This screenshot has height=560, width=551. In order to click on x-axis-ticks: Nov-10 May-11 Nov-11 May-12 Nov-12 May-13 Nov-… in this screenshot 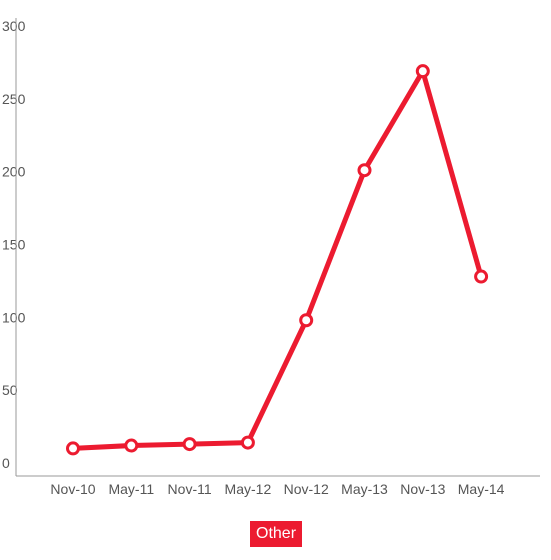, I will do `click(277, 489)`.